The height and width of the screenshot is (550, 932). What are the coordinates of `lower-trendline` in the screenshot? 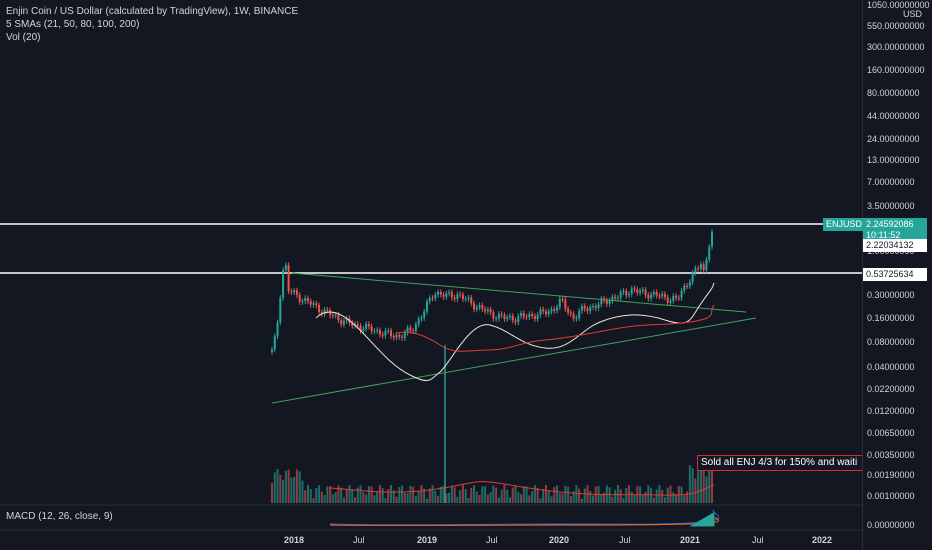 It's located at (514, 360).